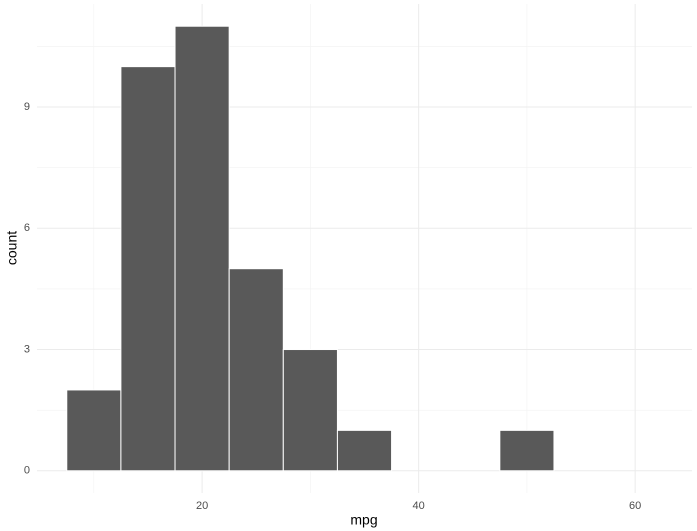 The width and height of the screenshot is (697, 531). What do you see at coordinates (27, 471) in the screenshot?
I see `y-tick-label: 0` at bounding box center [27, 471].